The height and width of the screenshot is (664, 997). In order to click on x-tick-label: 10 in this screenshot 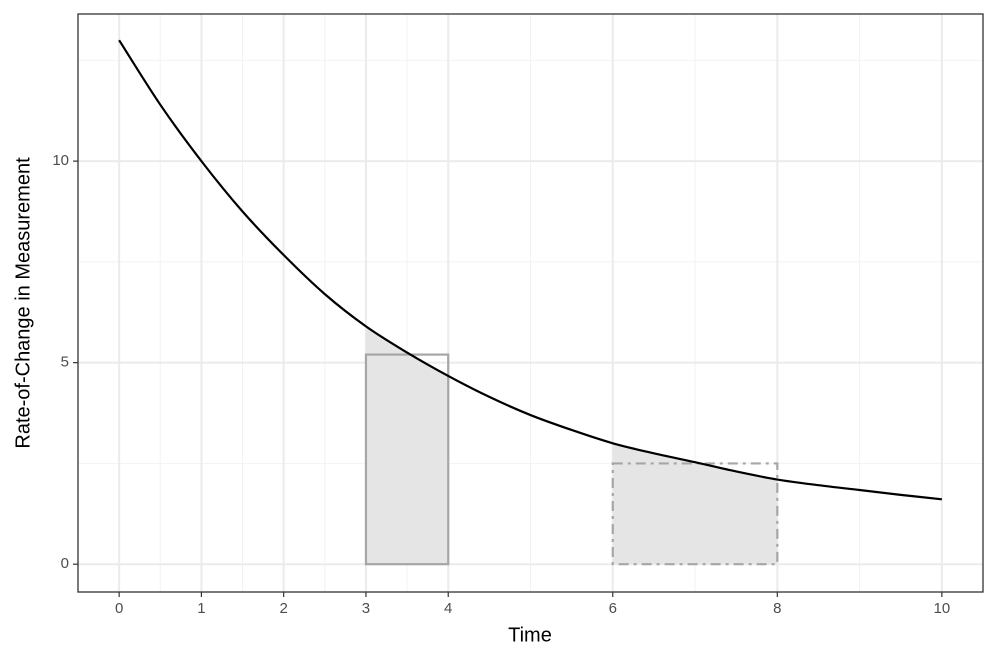, I will do `click(942, 608)`.